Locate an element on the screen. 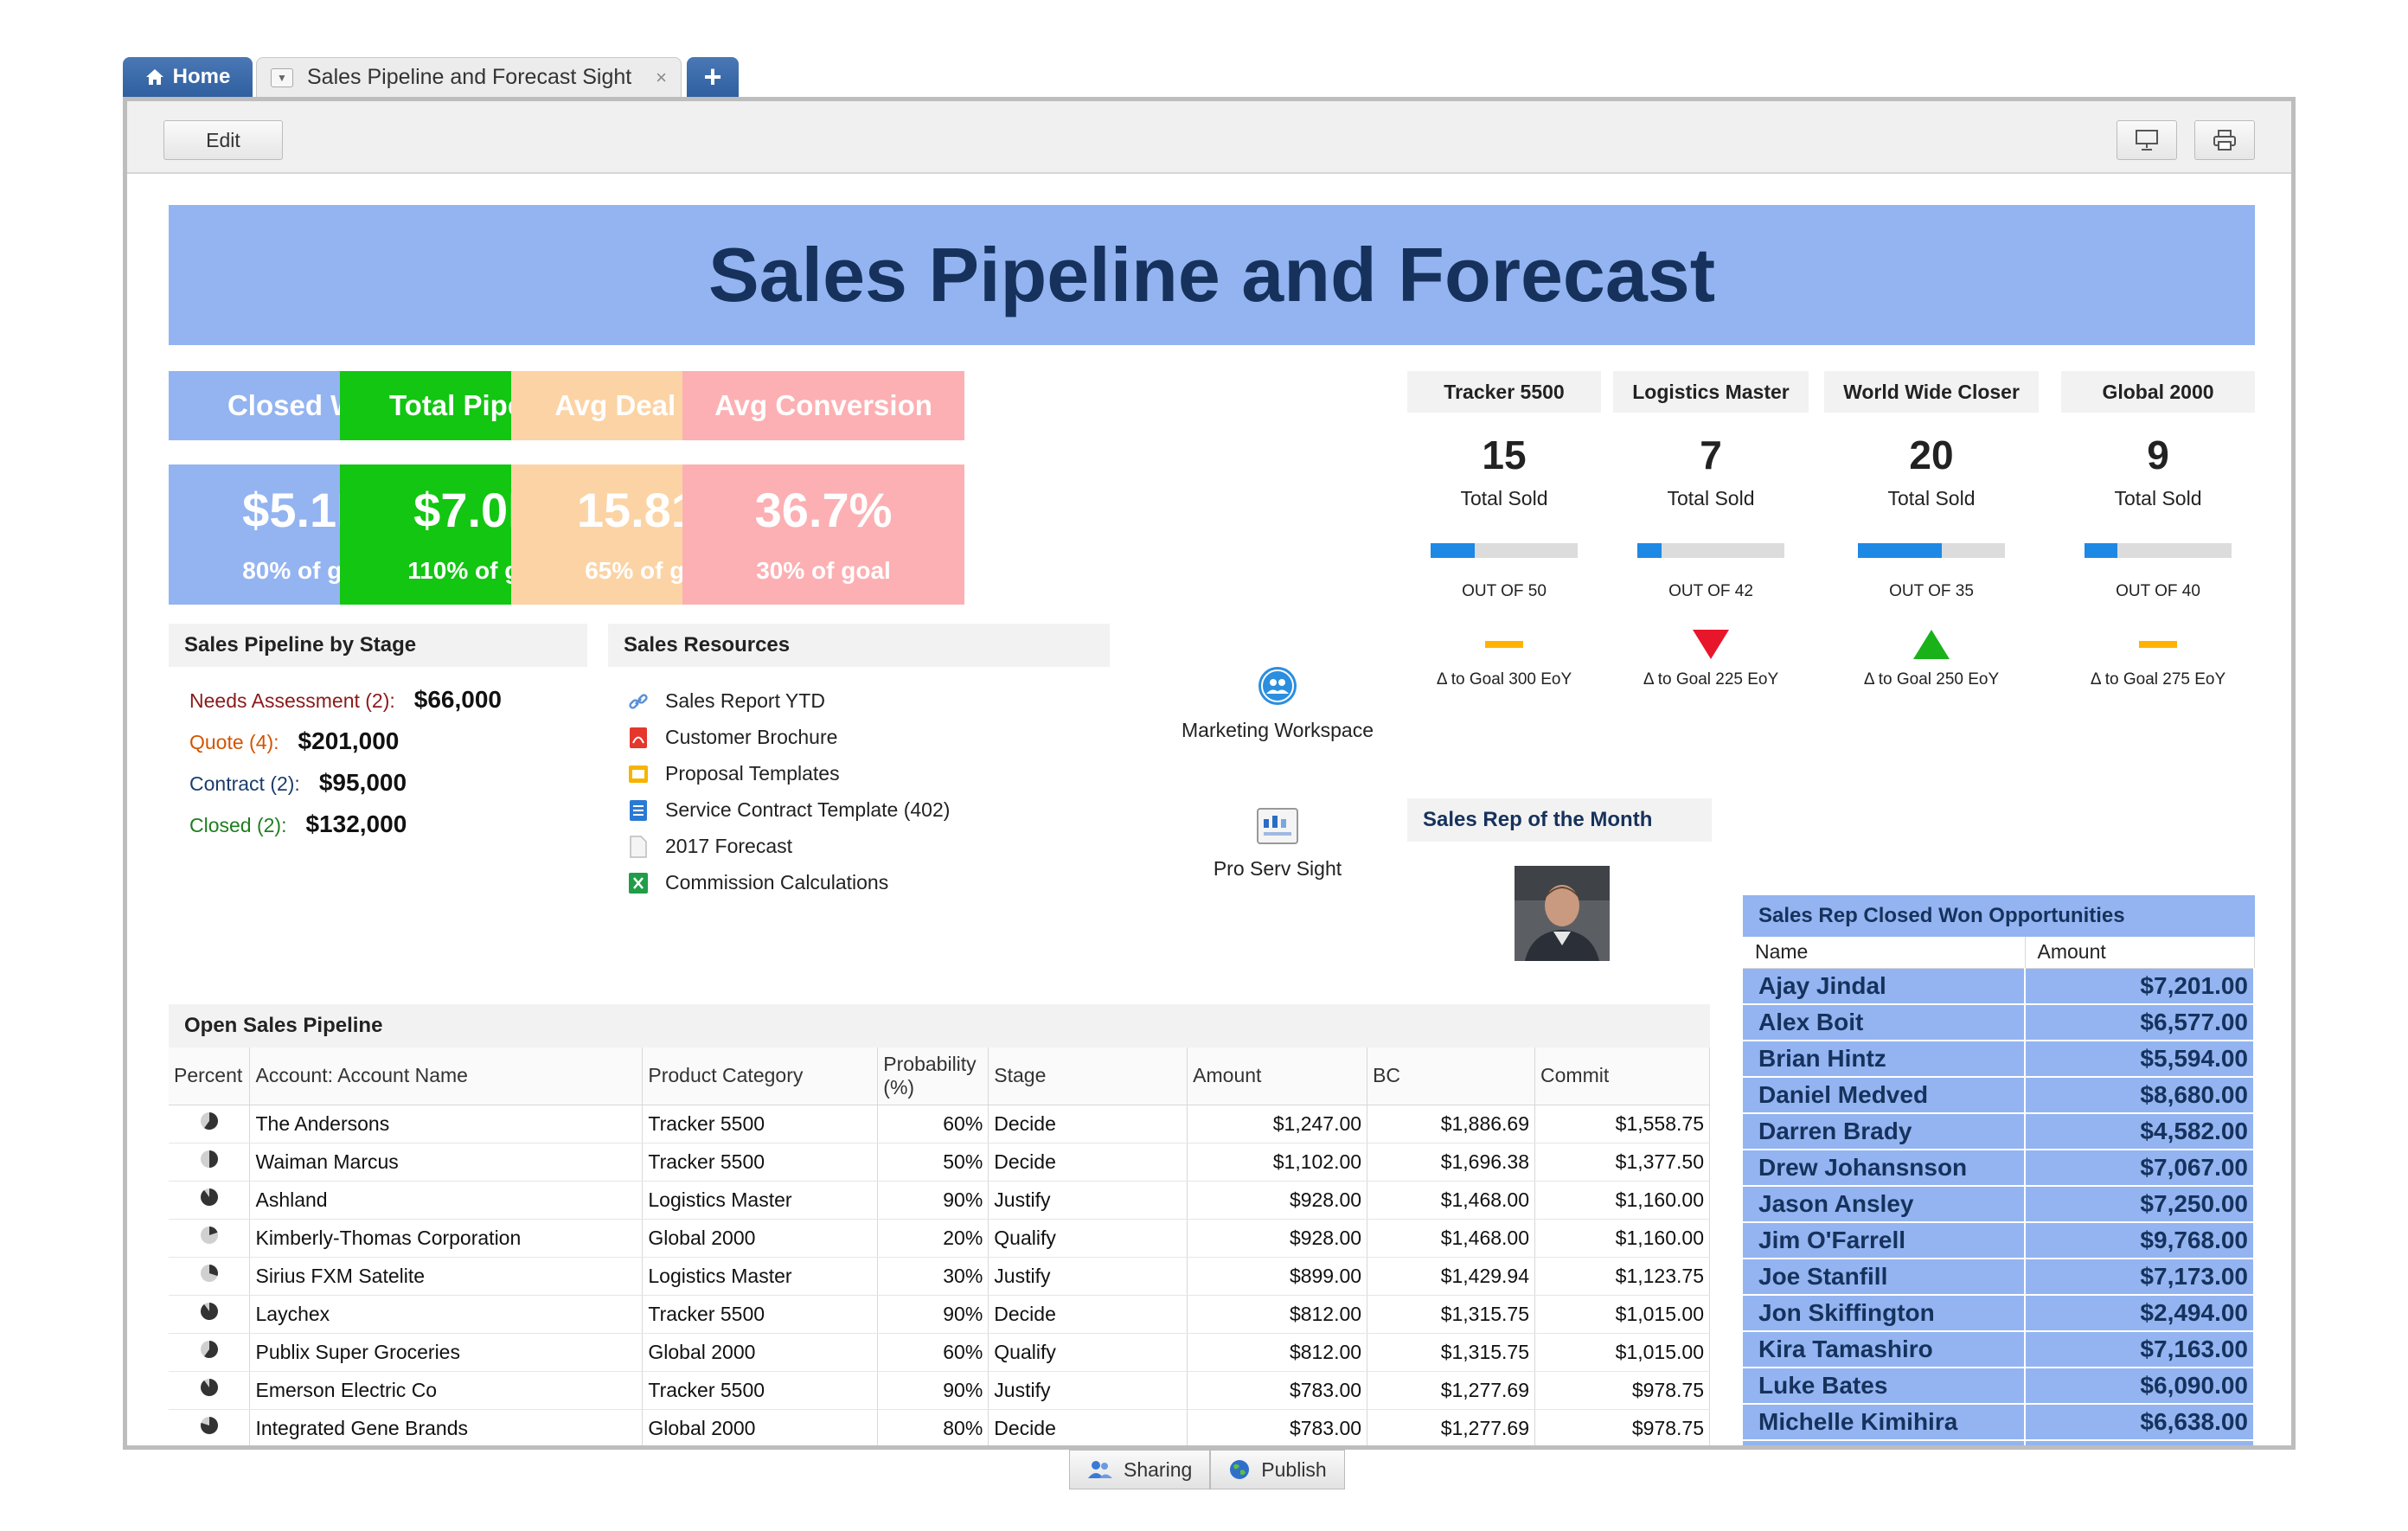 This screenshot has height=1531, width=2408. rep-name: Kira Tamashiro is located at coordinates (1884, 1349).